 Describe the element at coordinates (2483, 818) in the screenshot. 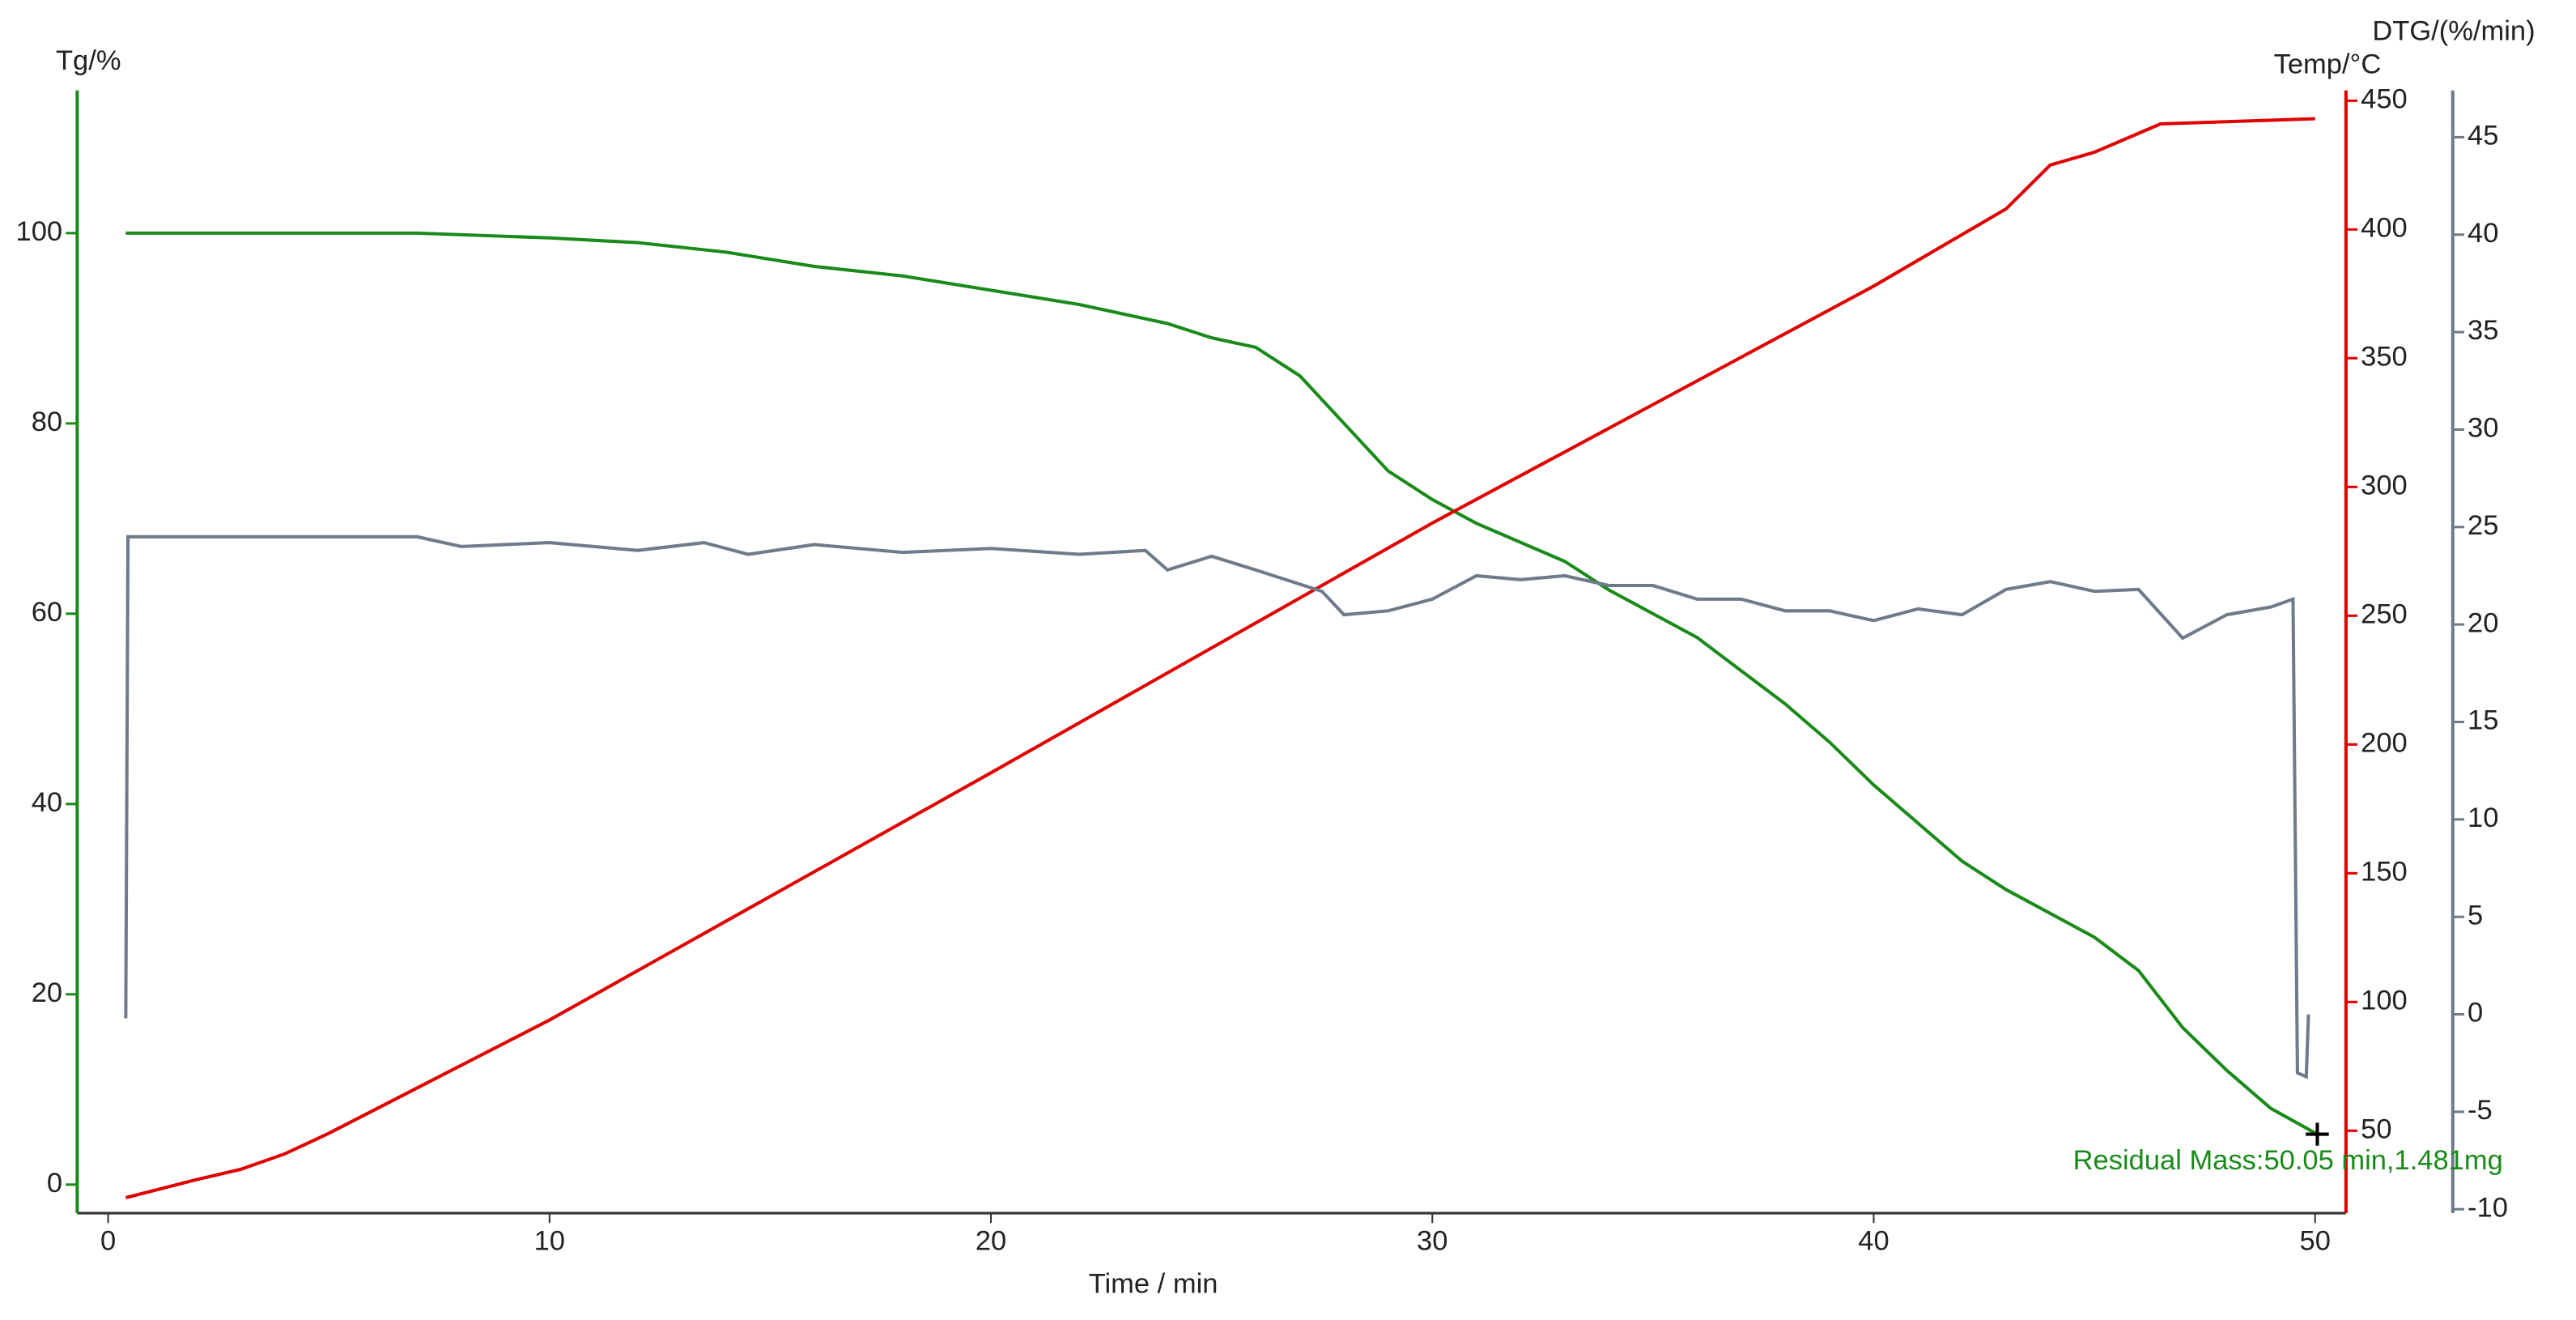

I see `y3-tick-label: 10` at that location.